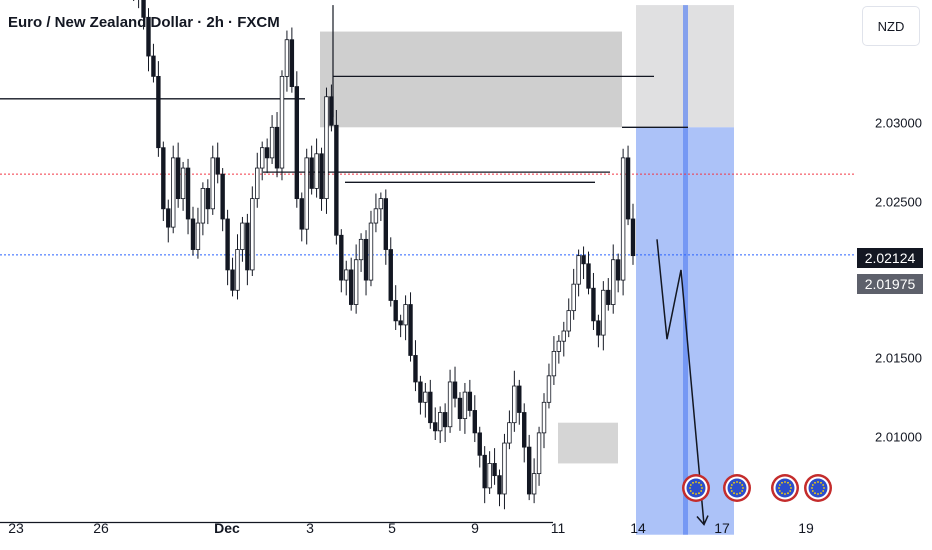 This screenshot has width=932, height=550. I want to click on x-tick-label: Dec, so click(227, 528).